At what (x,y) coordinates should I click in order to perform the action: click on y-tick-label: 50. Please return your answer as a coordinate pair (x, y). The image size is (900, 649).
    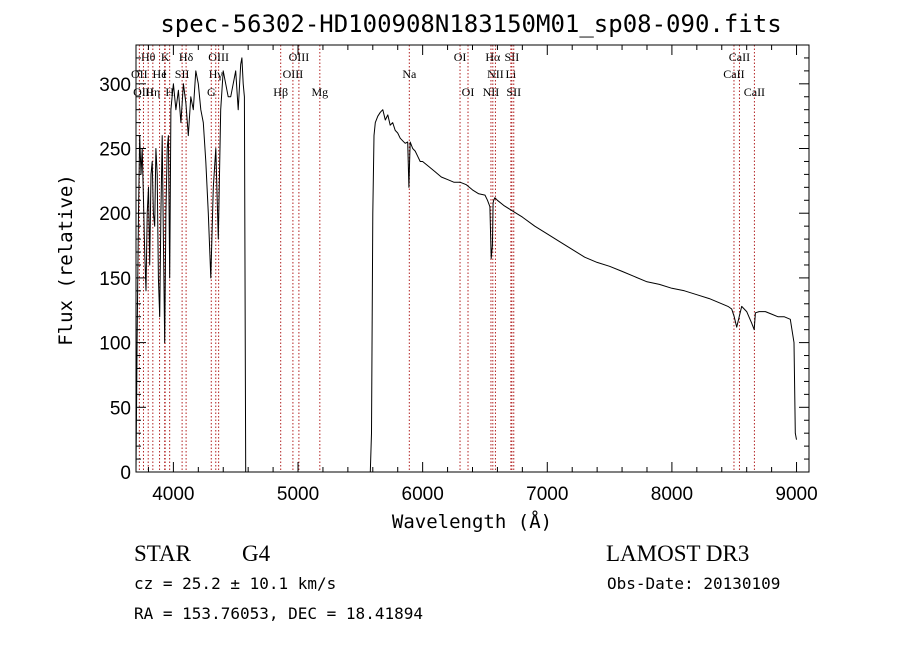
    Looking at the image, I should click on (120, 408).